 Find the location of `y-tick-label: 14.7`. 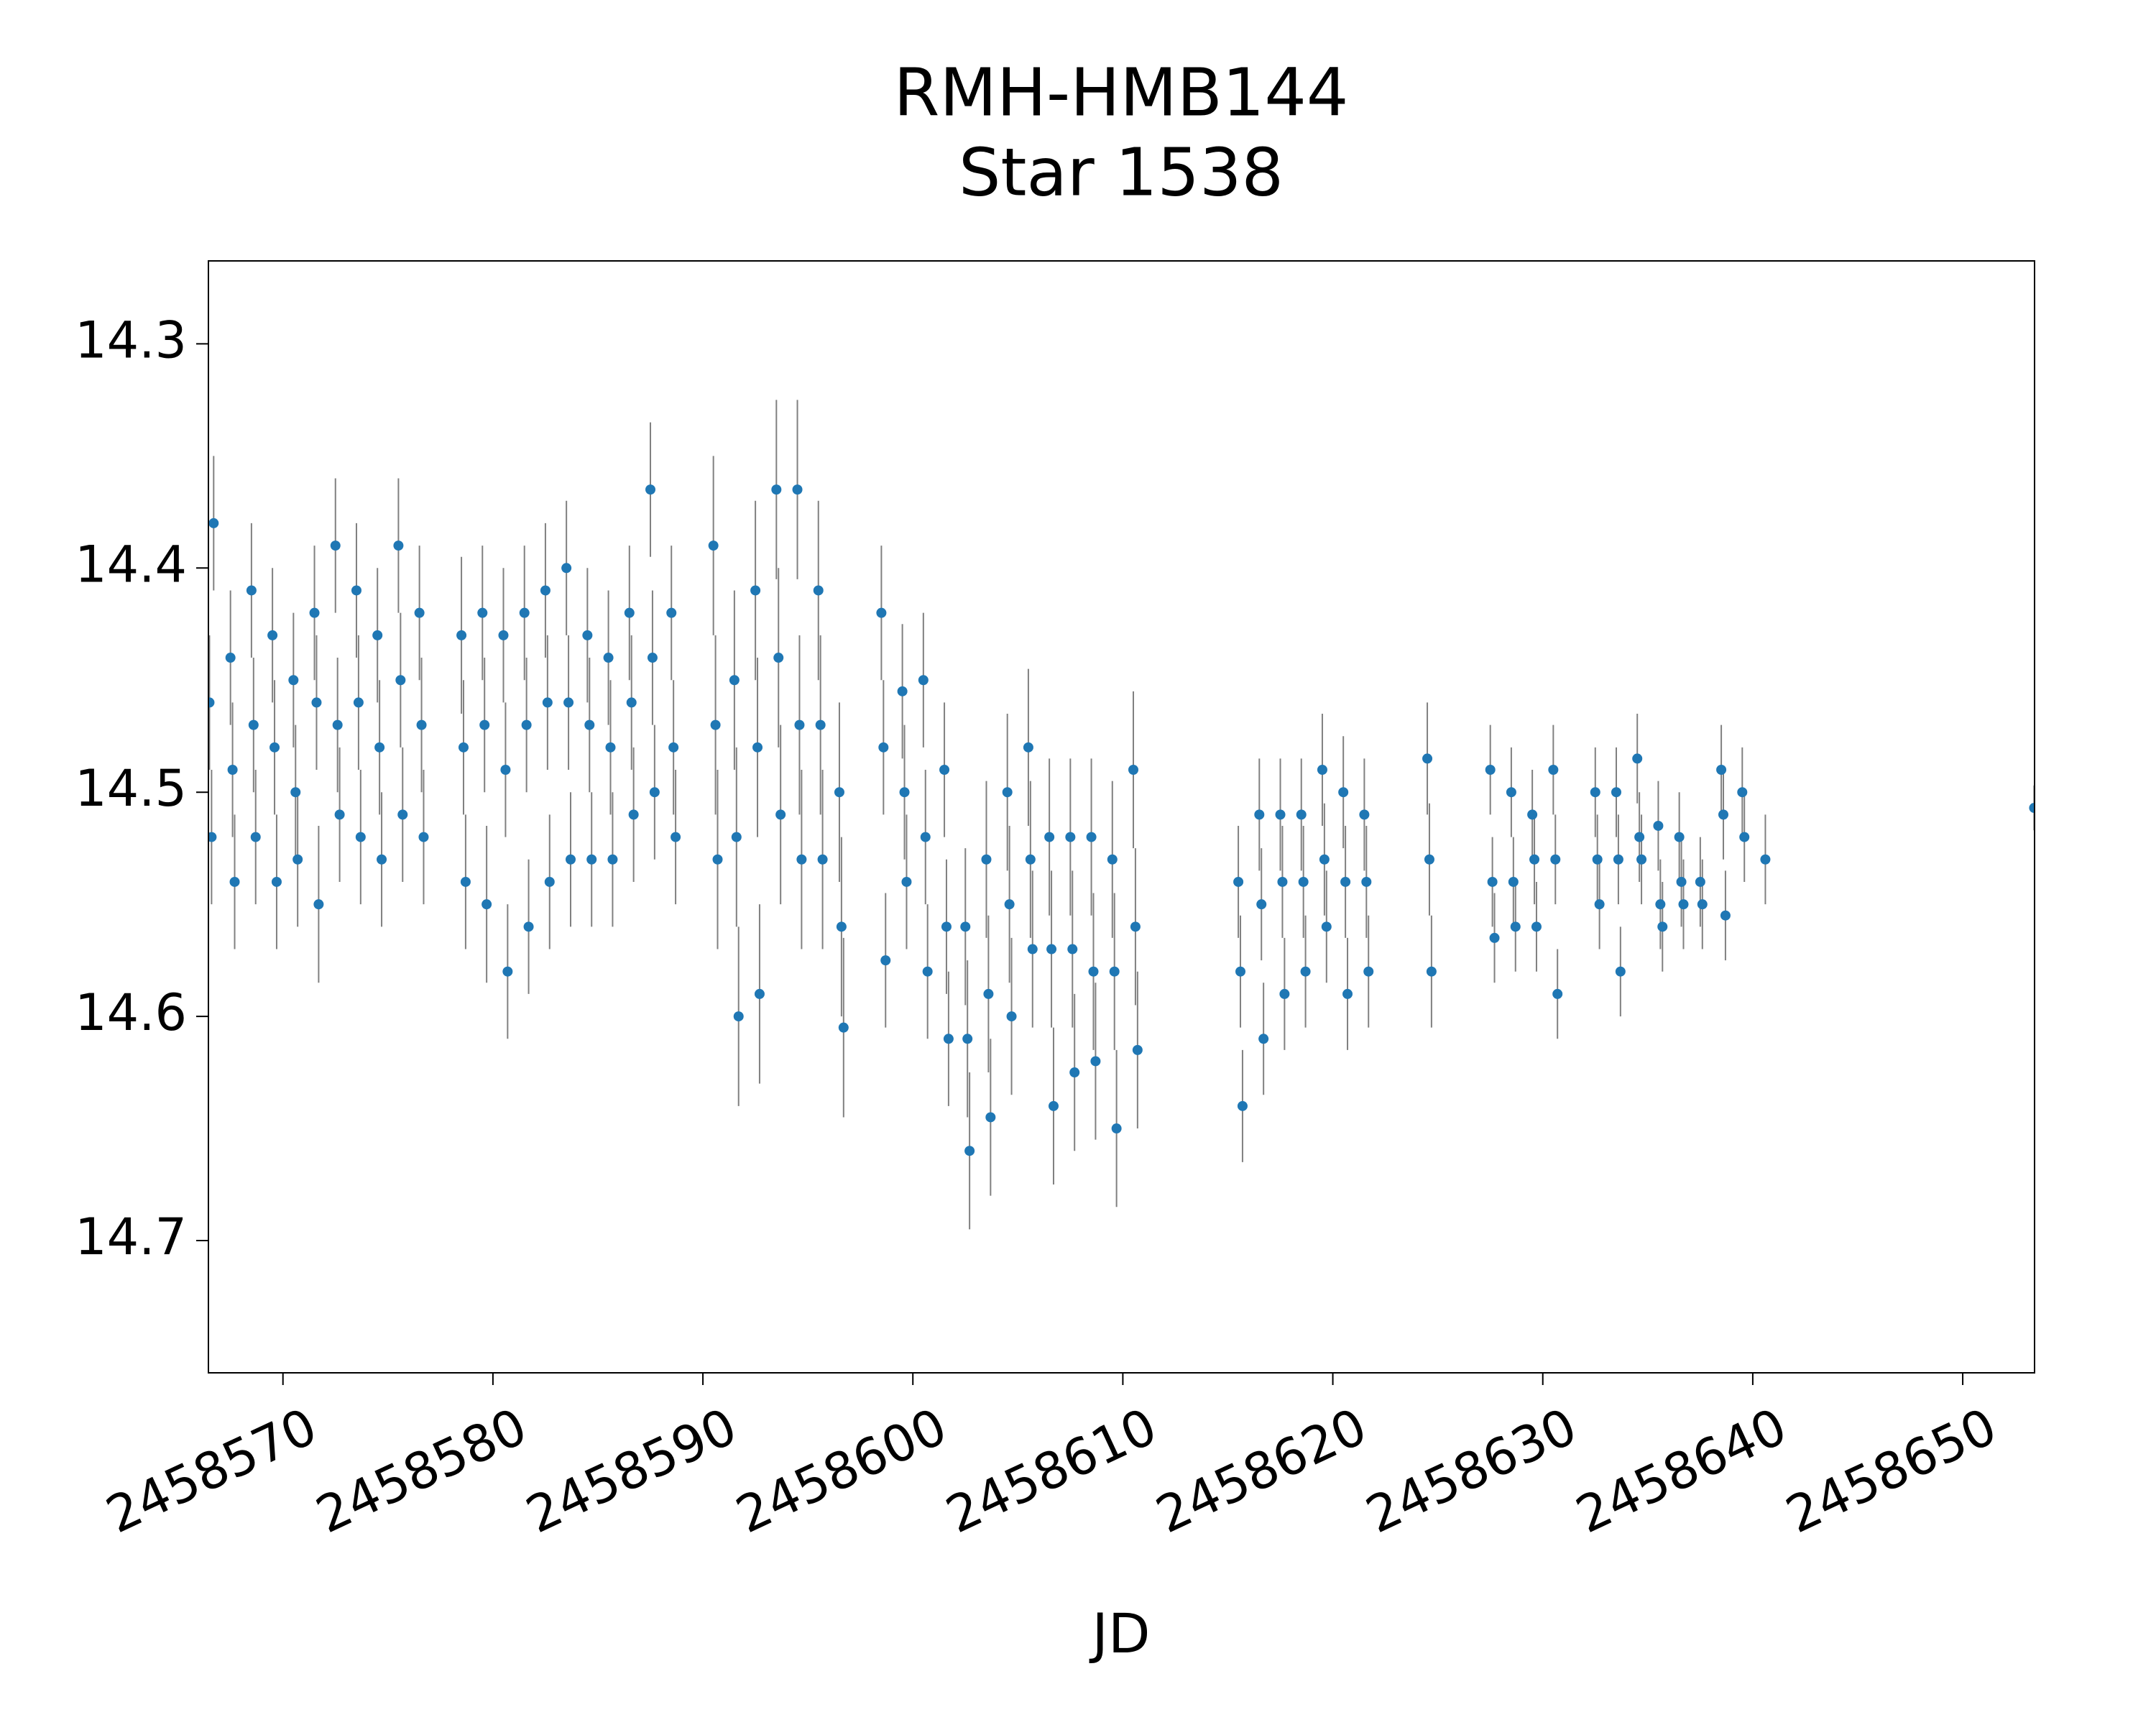

y-tick-label: 14.7 is located at coordinates (131, 1237).